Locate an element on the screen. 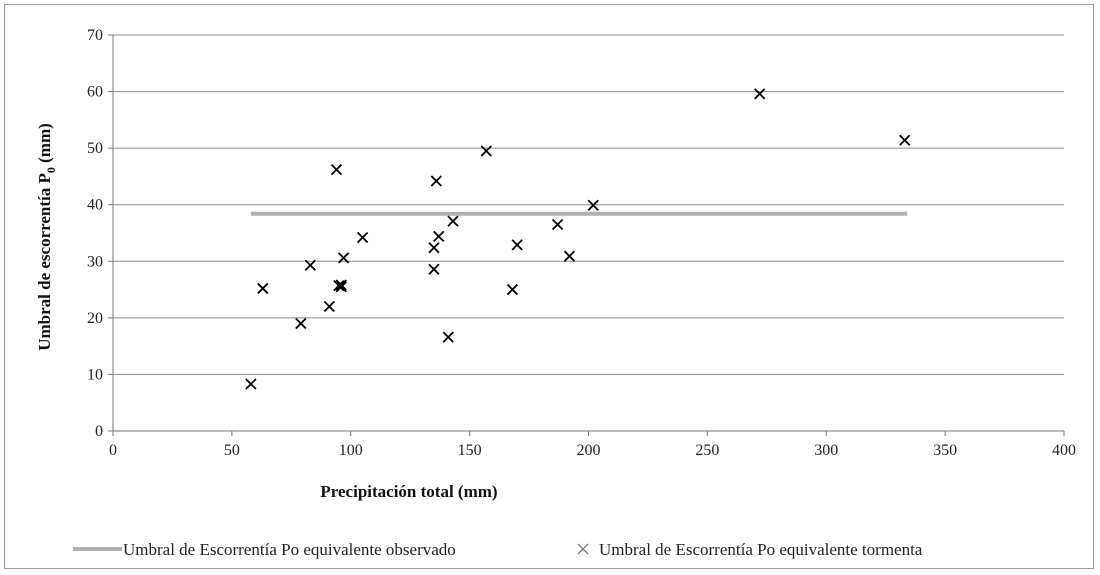  y-axis-title-subscript: 0 is located at coordinates (51, 170).